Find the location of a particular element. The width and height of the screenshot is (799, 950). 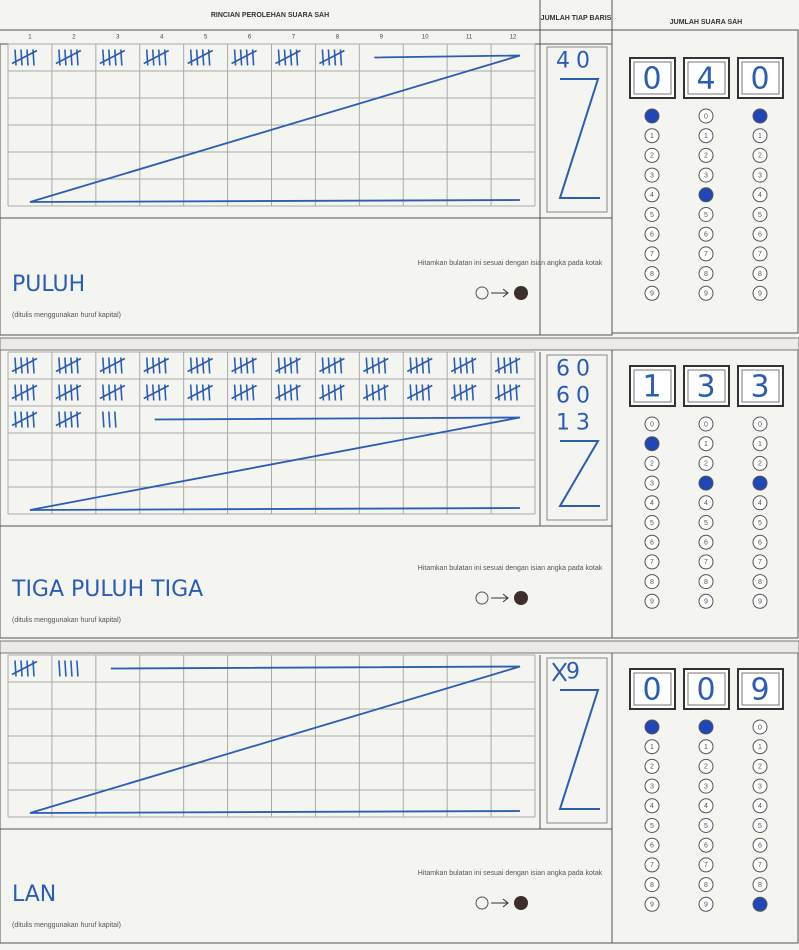

column-number: 1 is located at coordinates (30, 38).